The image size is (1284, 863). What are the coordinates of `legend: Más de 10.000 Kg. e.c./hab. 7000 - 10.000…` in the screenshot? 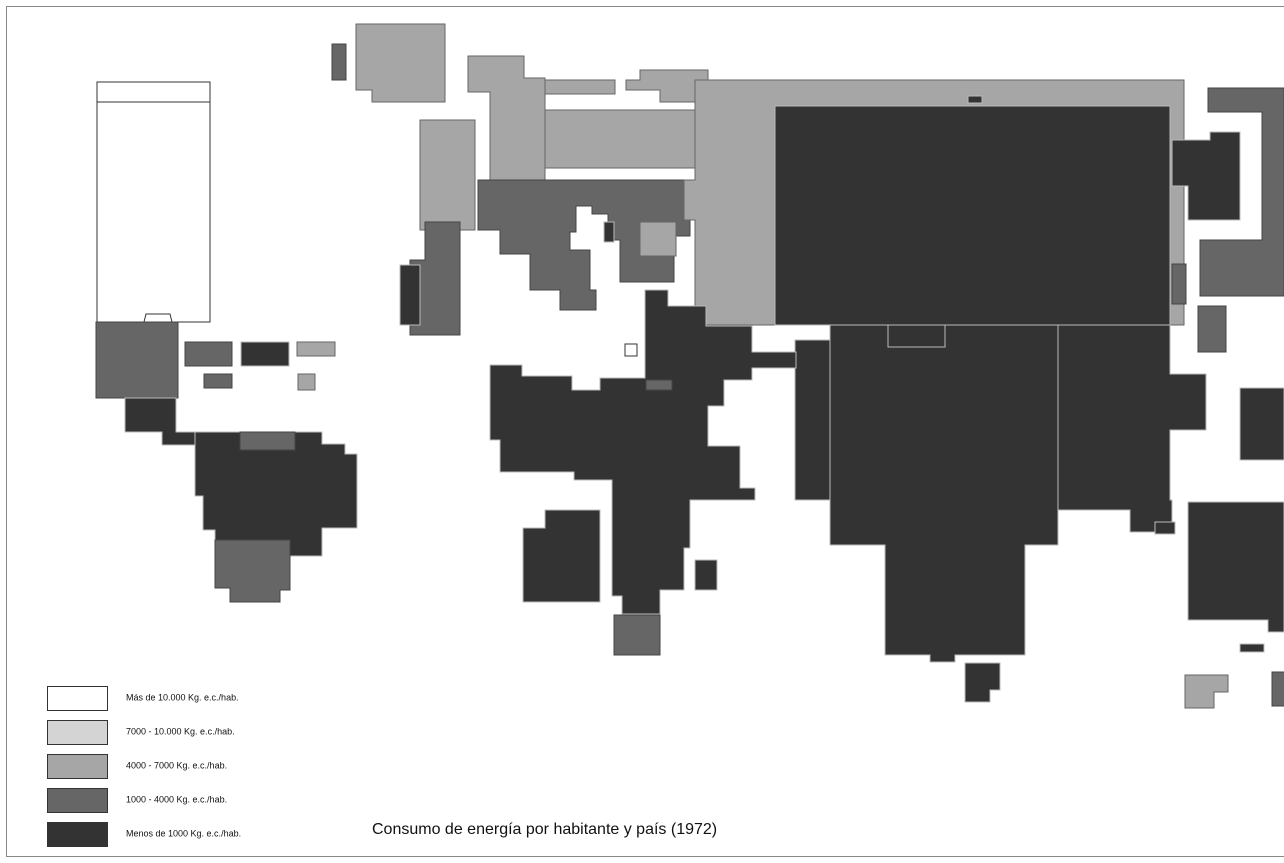 It's located at (144, 766).